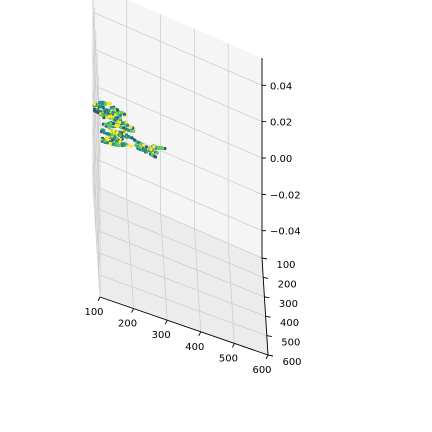 The width and height of the screenshot is (432, 432). I want to click on z-tick-label: 0.04, so click(281, 86).